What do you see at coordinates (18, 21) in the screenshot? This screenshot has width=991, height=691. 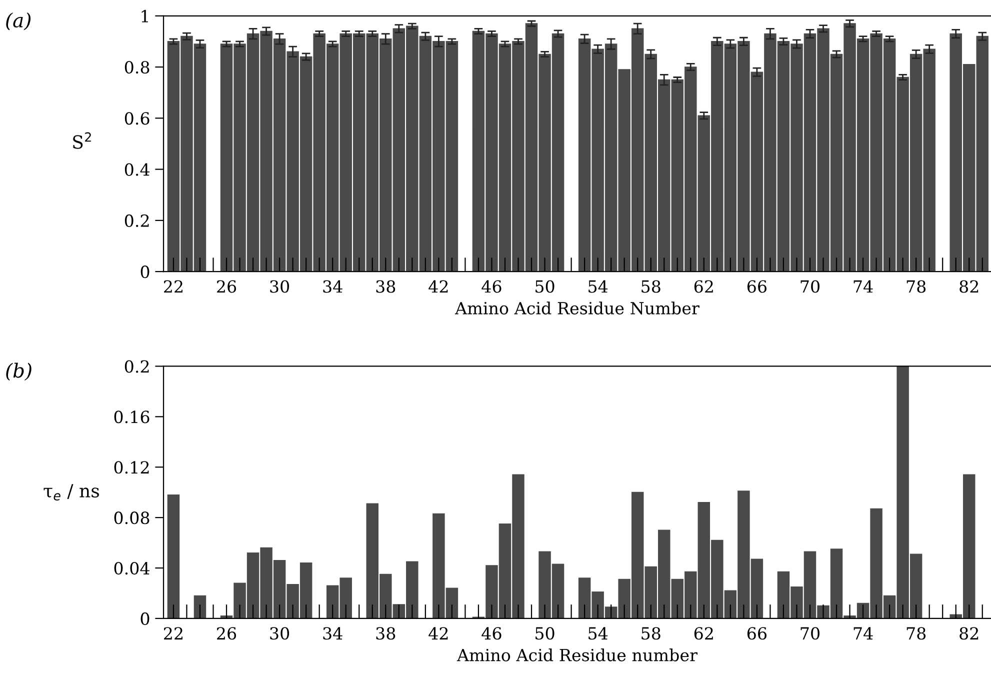 I see `text: (a)` at bounding box center [18, 21].